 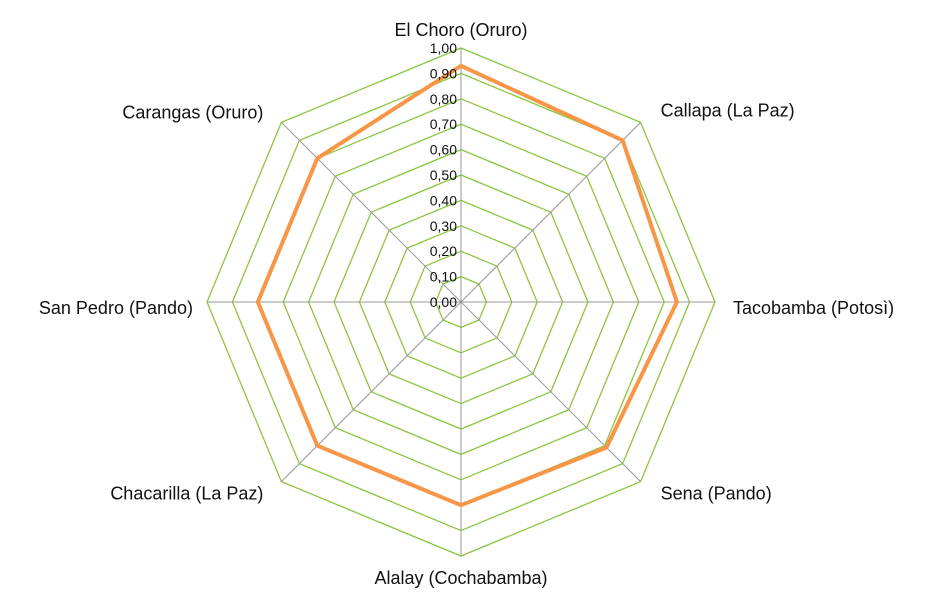 I want to click on tick-label: 0,30, so click(x=443, y=226).